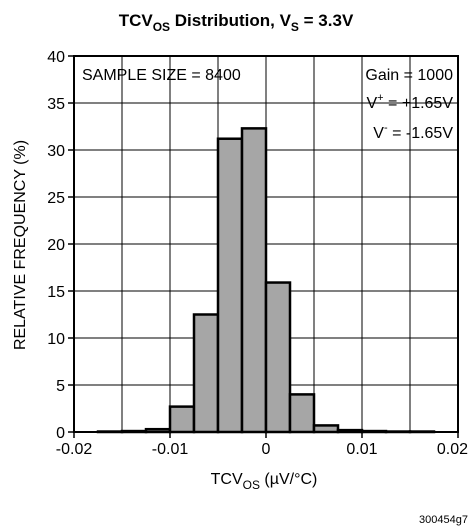  Describe the element at coordinates (56, 104) in the screenshot. I see `y-tick-label: 35` at that location.